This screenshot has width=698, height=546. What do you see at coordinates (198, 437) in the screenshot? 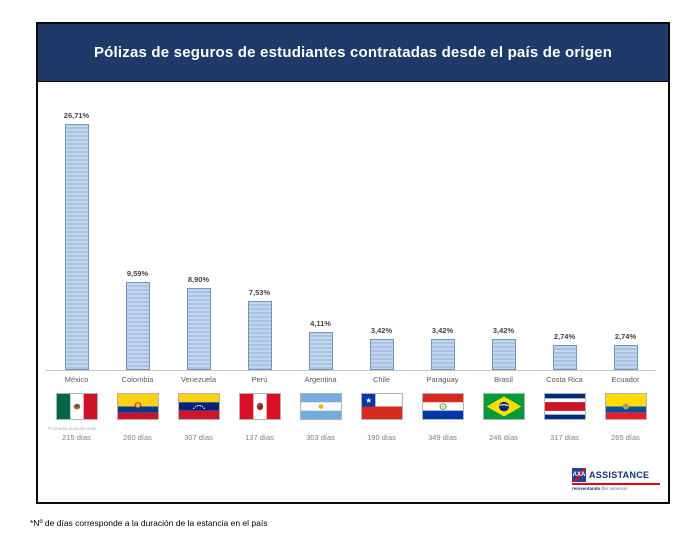
I see `days-label: 307 días` at bounding box center [198, 437].